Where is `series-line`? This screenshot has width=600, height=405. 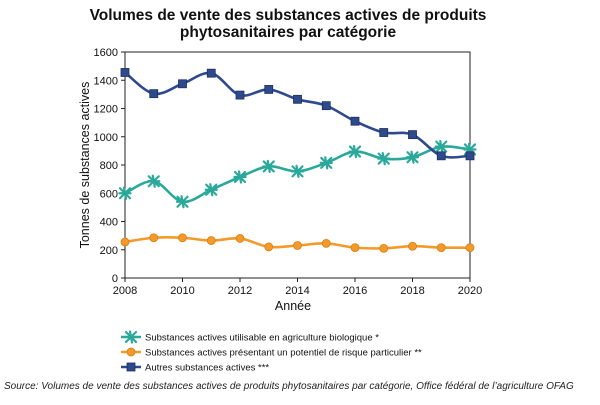
series-line is located at coordinates (297, 115).